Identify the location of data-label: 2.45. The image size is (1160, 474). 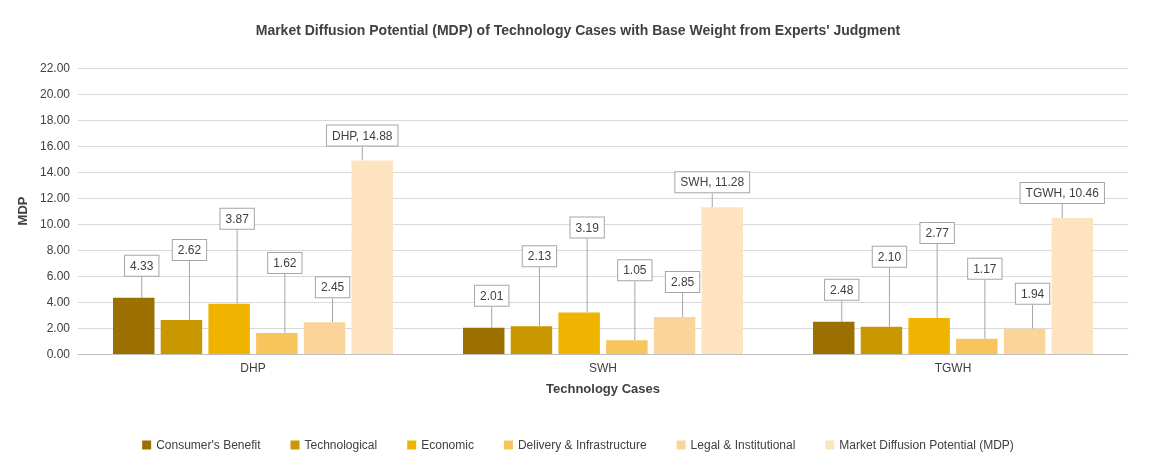
(332, 287).